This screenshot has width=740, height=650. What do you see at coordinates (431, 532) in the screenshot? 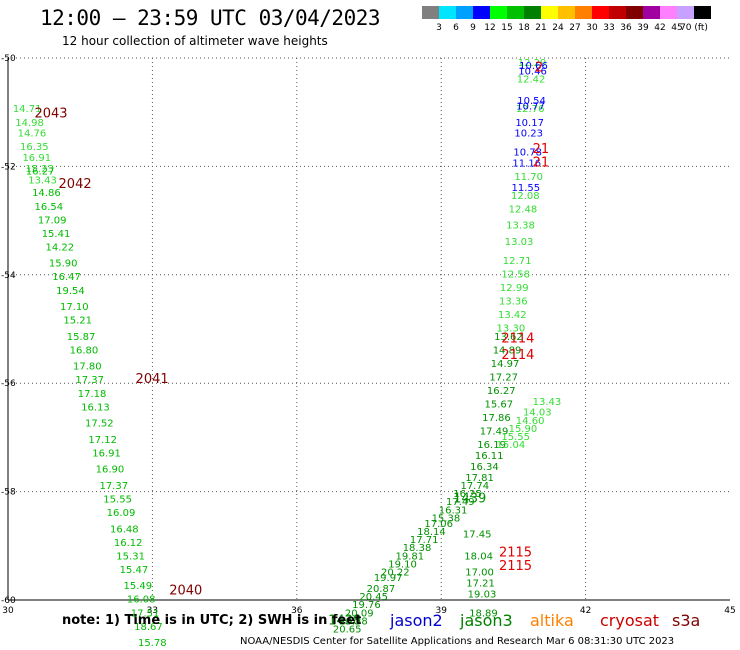
I see `wave-height-value: 18.14` at bounding box center [431, 532].